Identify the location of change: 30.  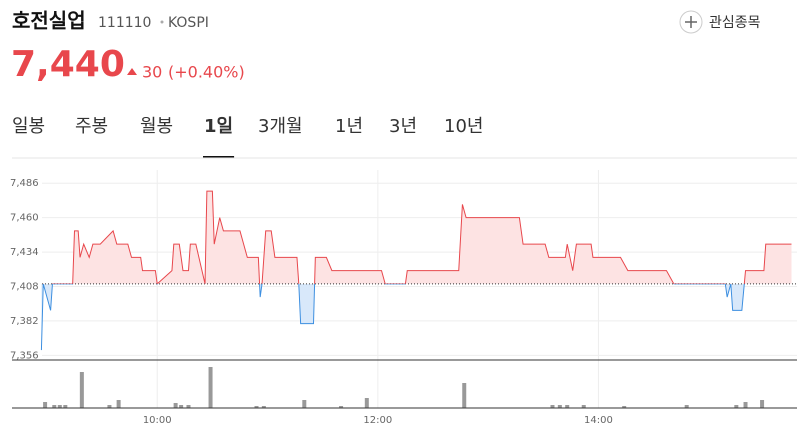
(152, 72).